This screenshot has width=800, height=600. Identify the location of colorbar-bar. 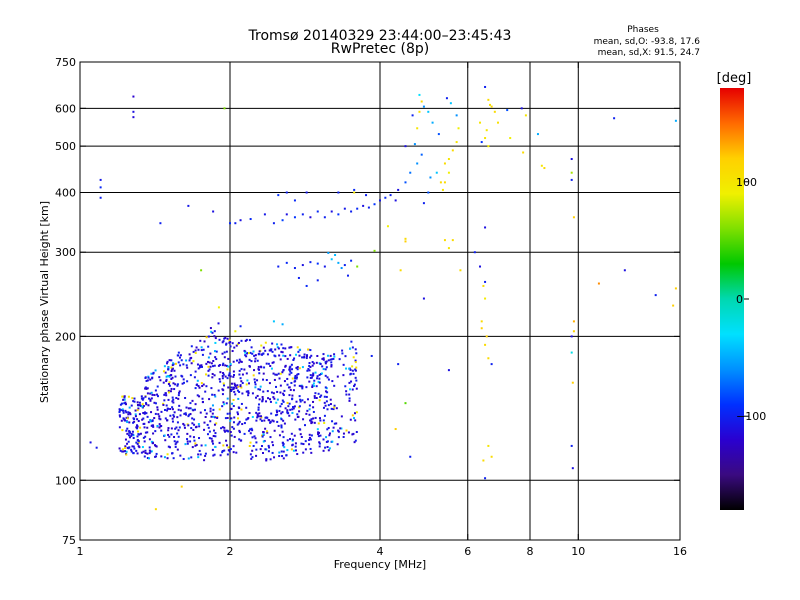
(732, 299).